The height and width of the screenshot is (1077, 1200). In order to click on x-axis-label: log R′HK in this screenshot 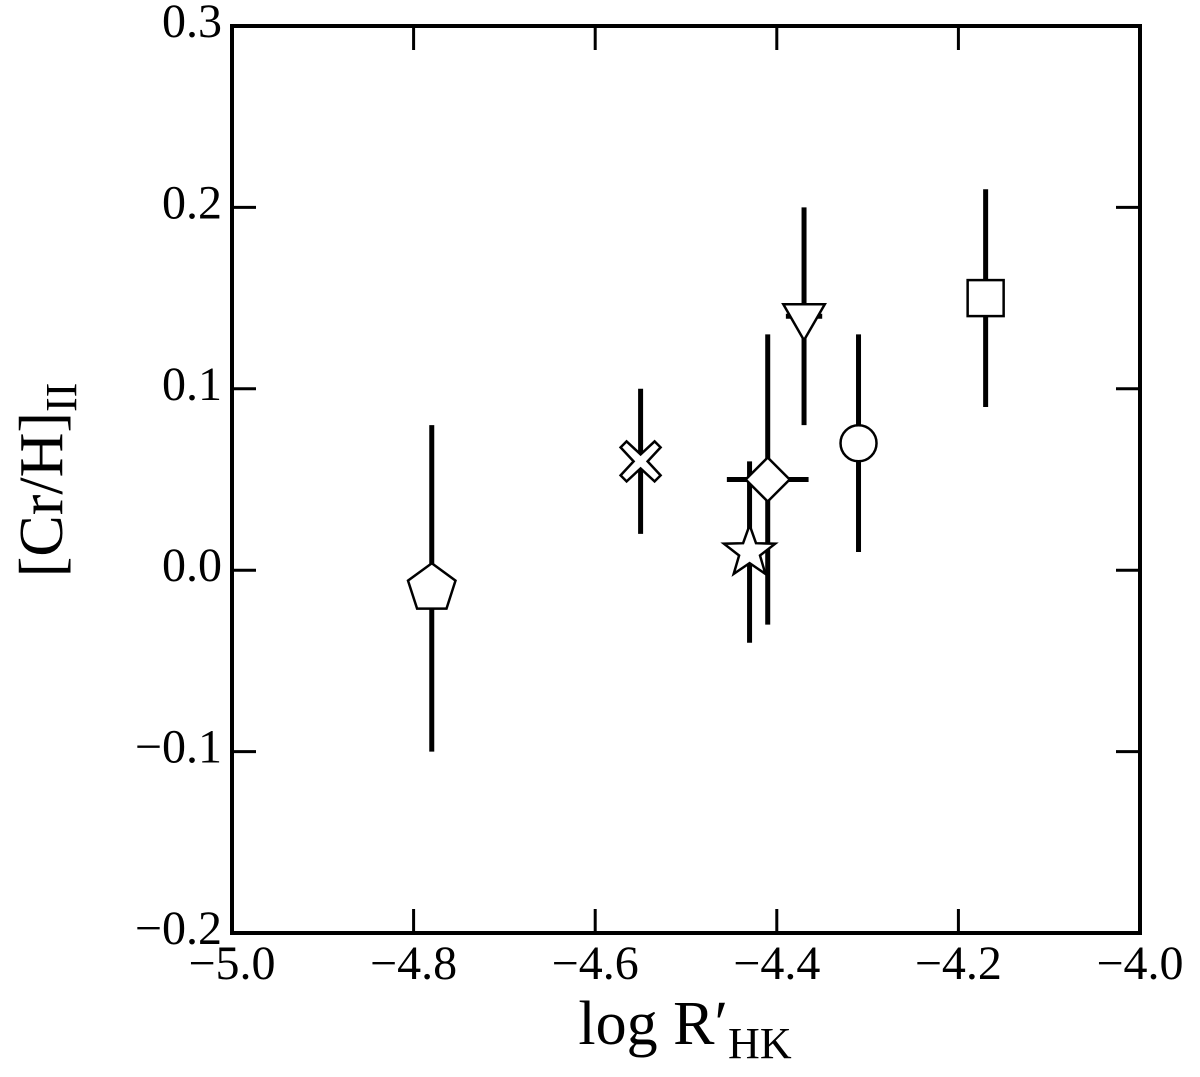, I will do `click(684, 1029)`.